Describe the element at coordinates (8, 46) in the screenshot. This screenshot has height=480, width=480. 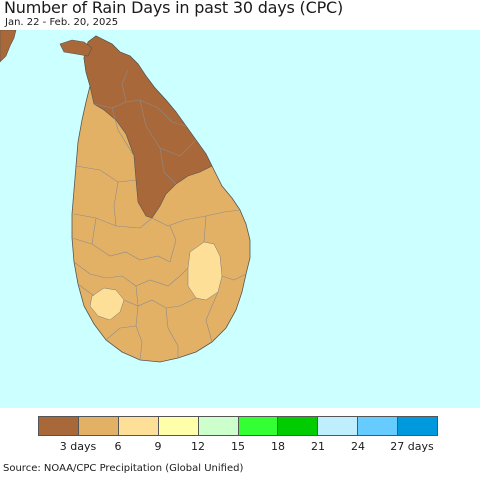
I see `india-coast` at that location.